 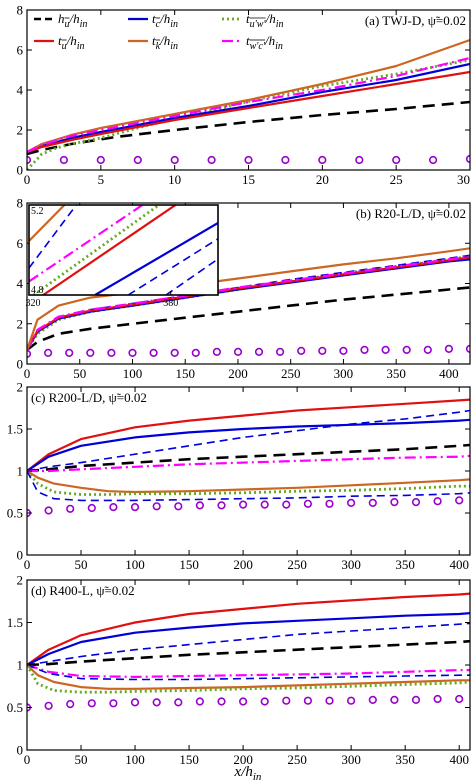 What do you see at coordinates (297, 564) in the screenshot?
I see `x-tick-label-5: 250` at bounding box center [297, 564].